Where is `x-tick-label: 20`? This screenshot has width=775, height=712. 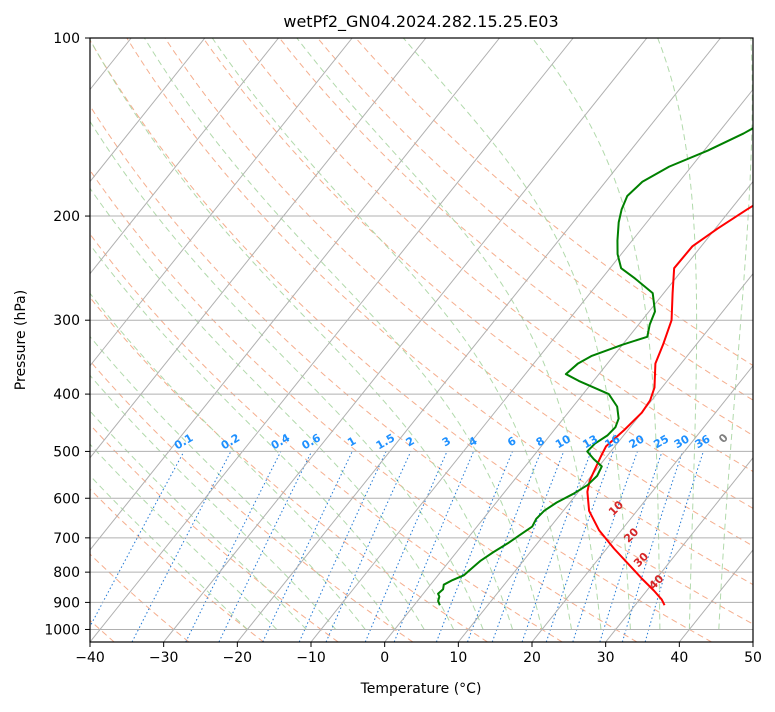 x-tick-label: 20 is located at coordinates (532, 658).